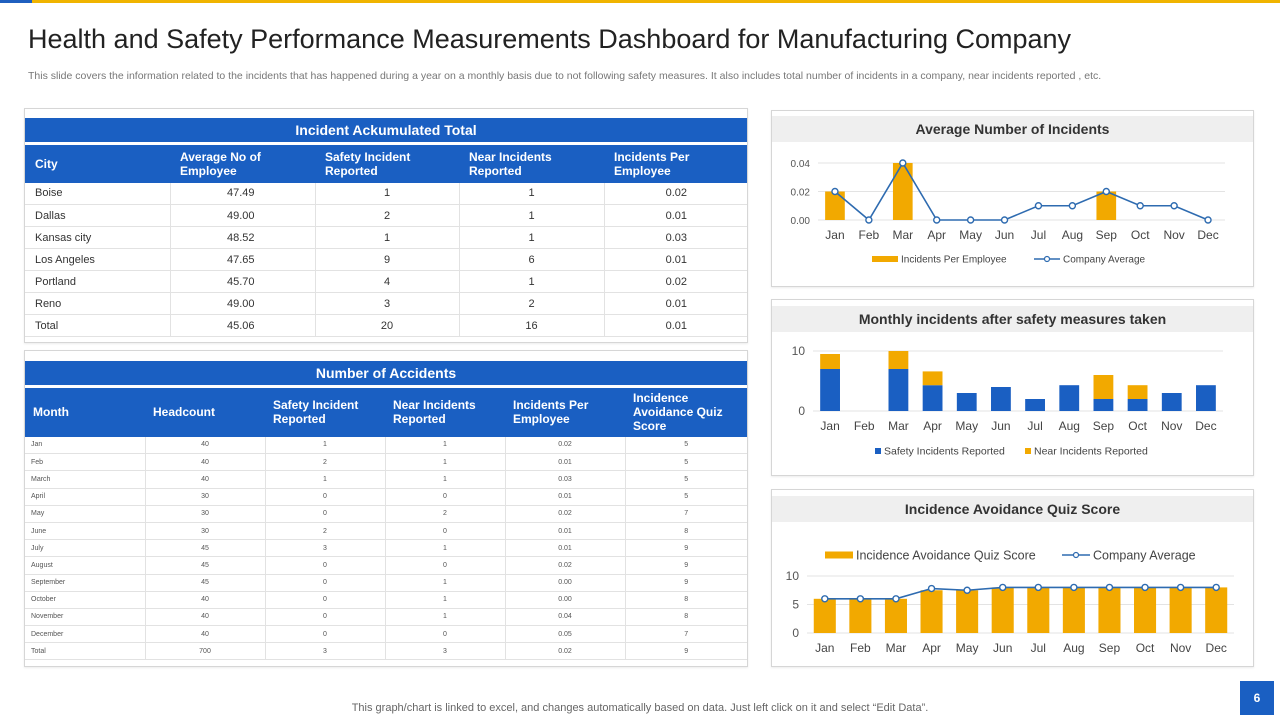 This screenshot has width=1280, height=720. What do you see at coordinates (565, 479) in the screenshot?
I see `table-cell: 0.03` at bounding box center [565, 479].